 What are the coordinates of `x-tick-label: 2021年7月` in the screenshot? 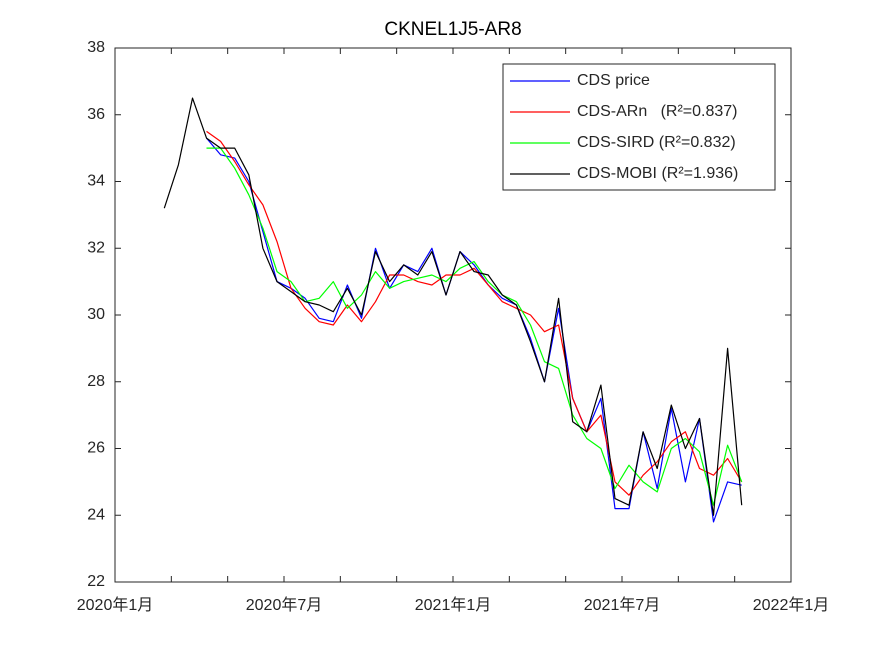 It's located at (622, 605).